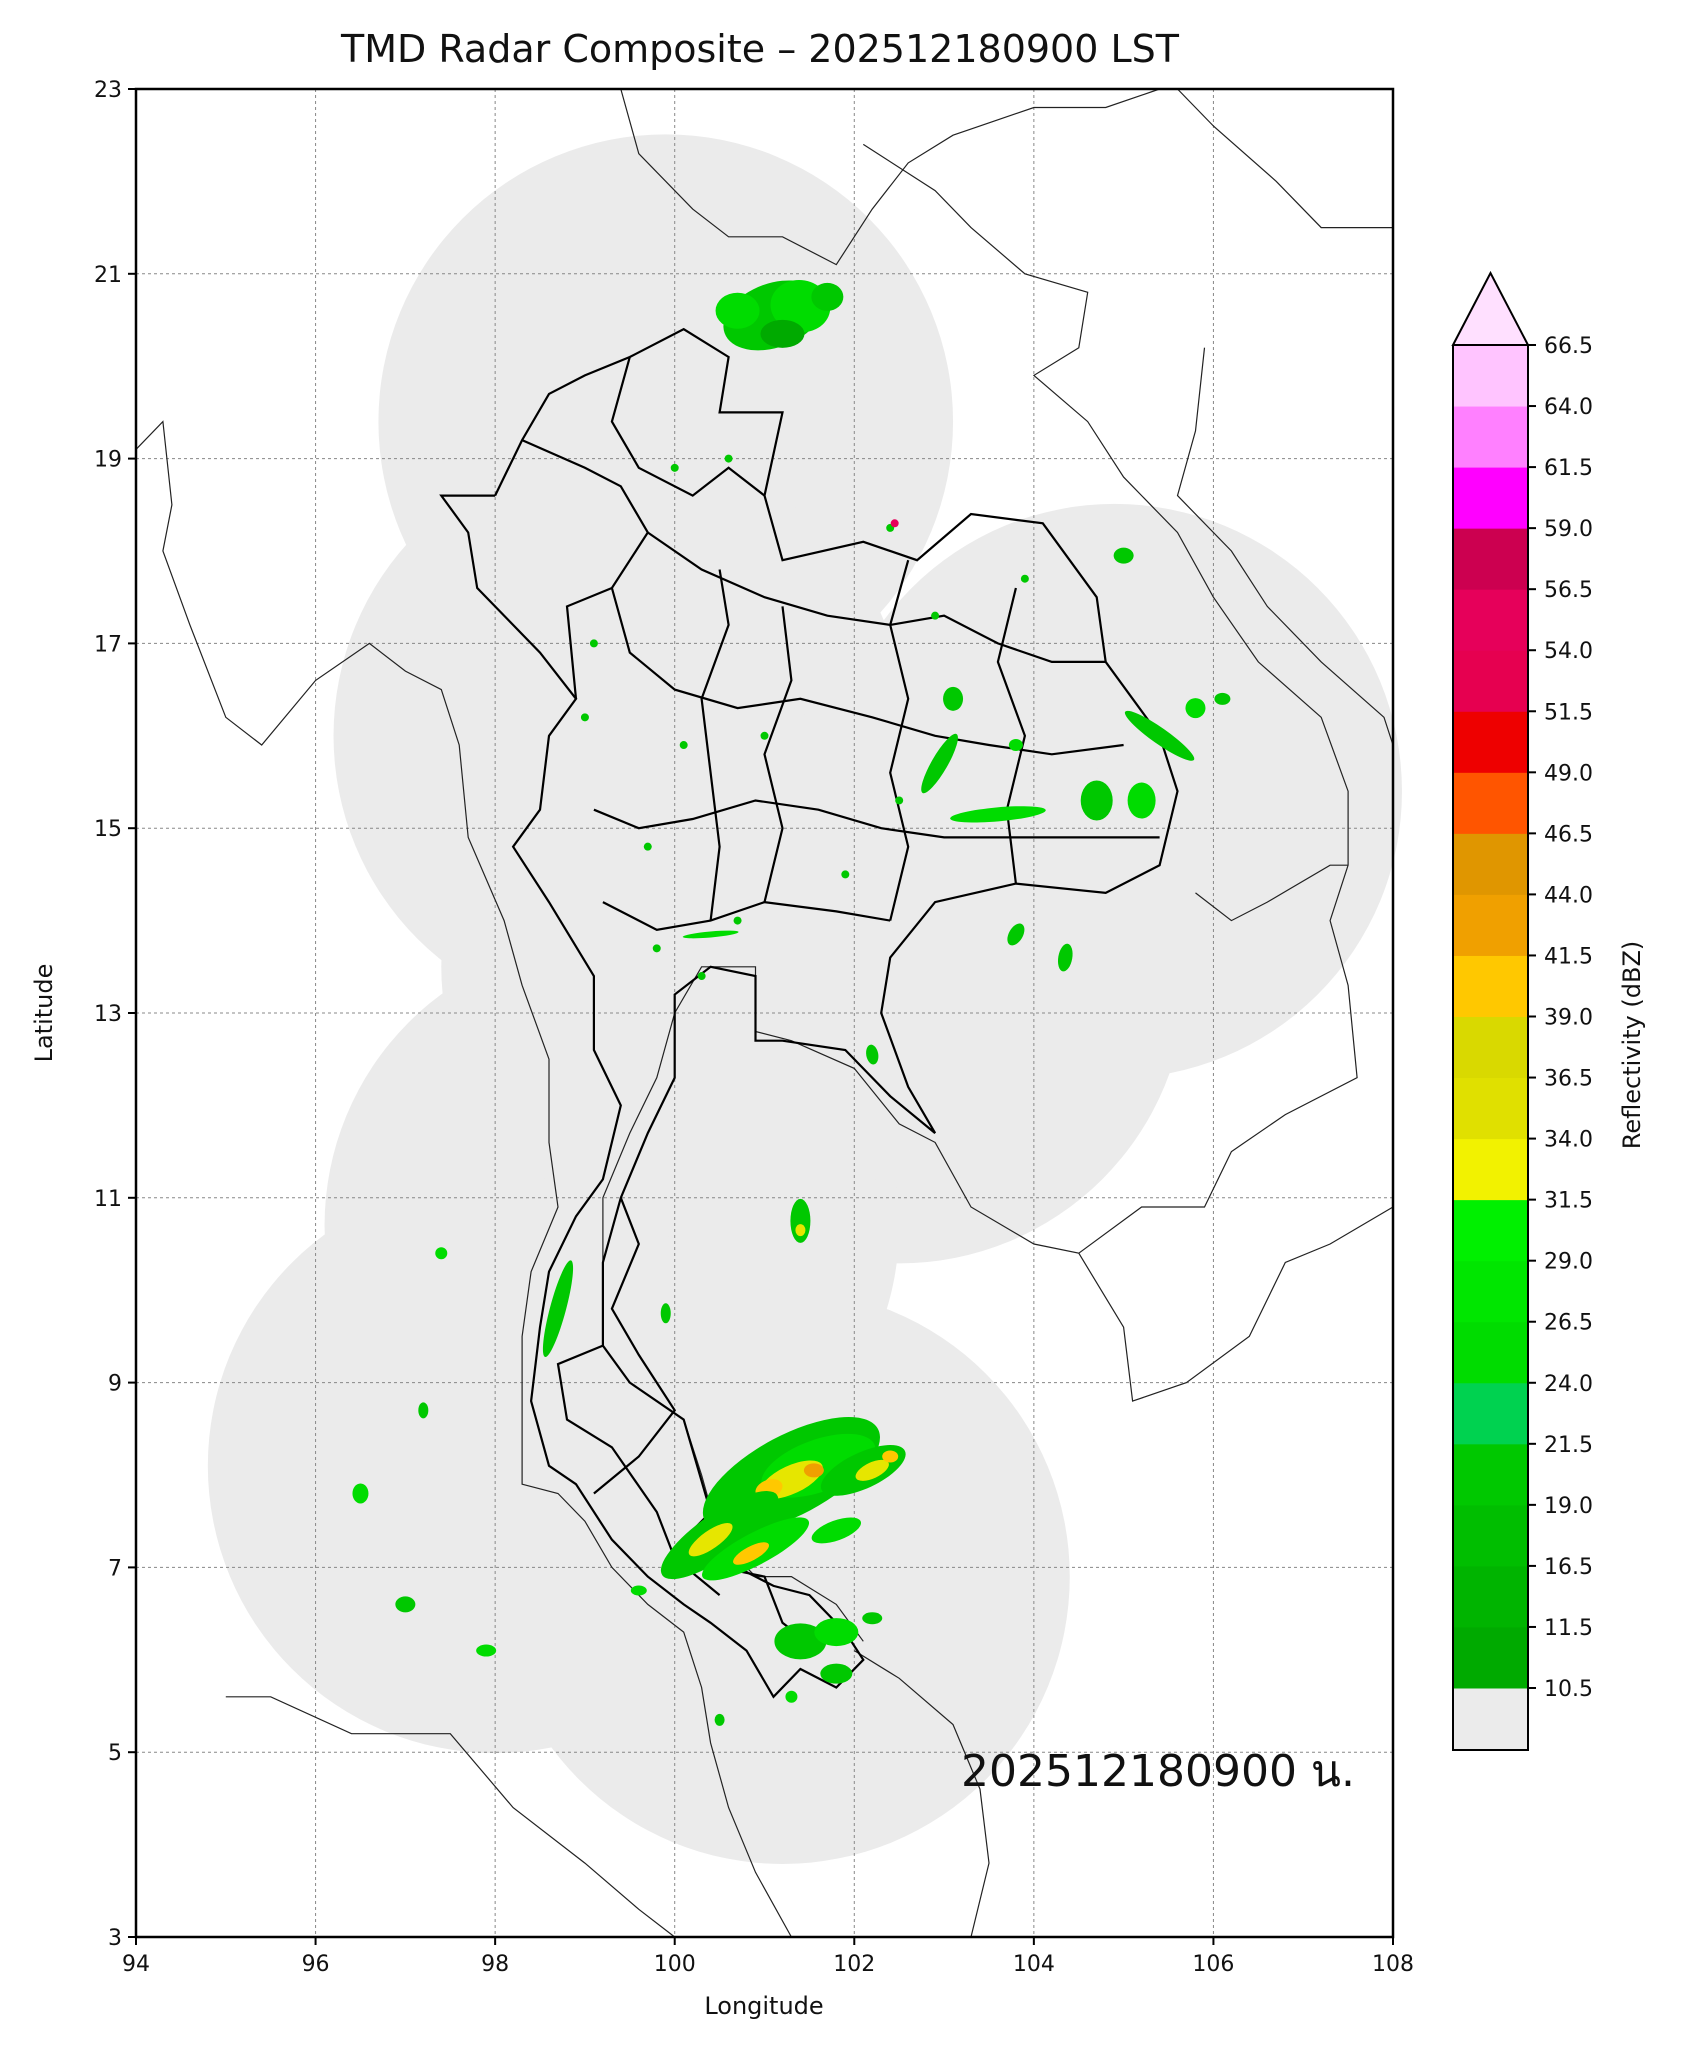 This screenshot has height=2070, width=1686. I want to click on y-tick-label: 3, so click(115, 1938).